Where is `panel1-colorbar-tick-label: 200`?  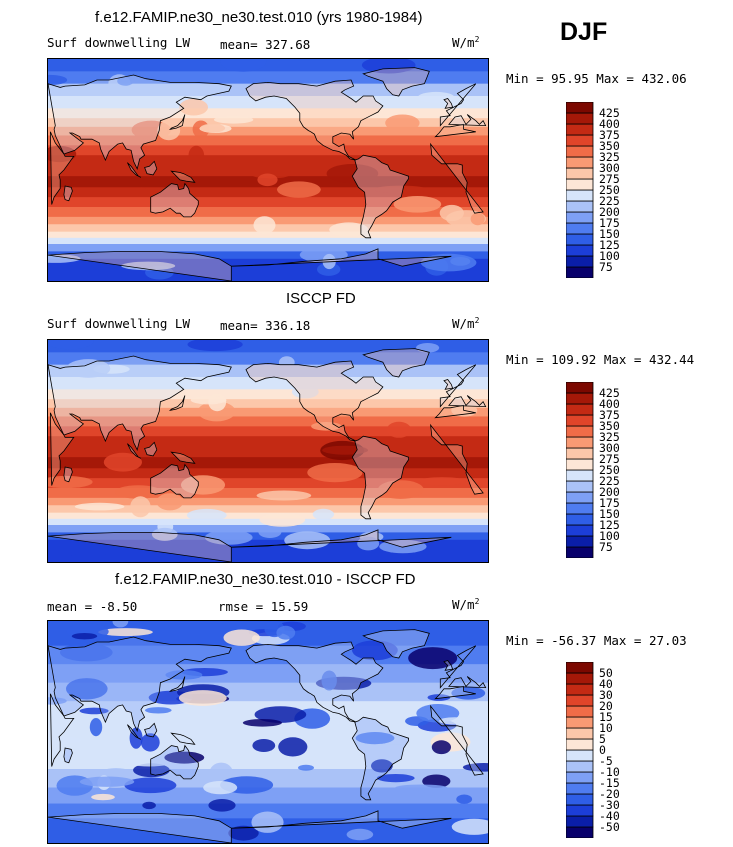
panel1-colorbar-tick-label: 200 is located at coordinates (609, 212).